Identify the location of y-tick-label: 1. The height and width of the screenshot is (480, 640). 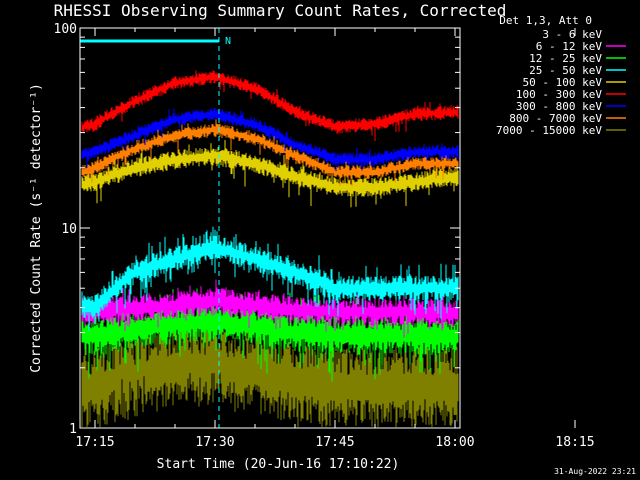
(73, 429).